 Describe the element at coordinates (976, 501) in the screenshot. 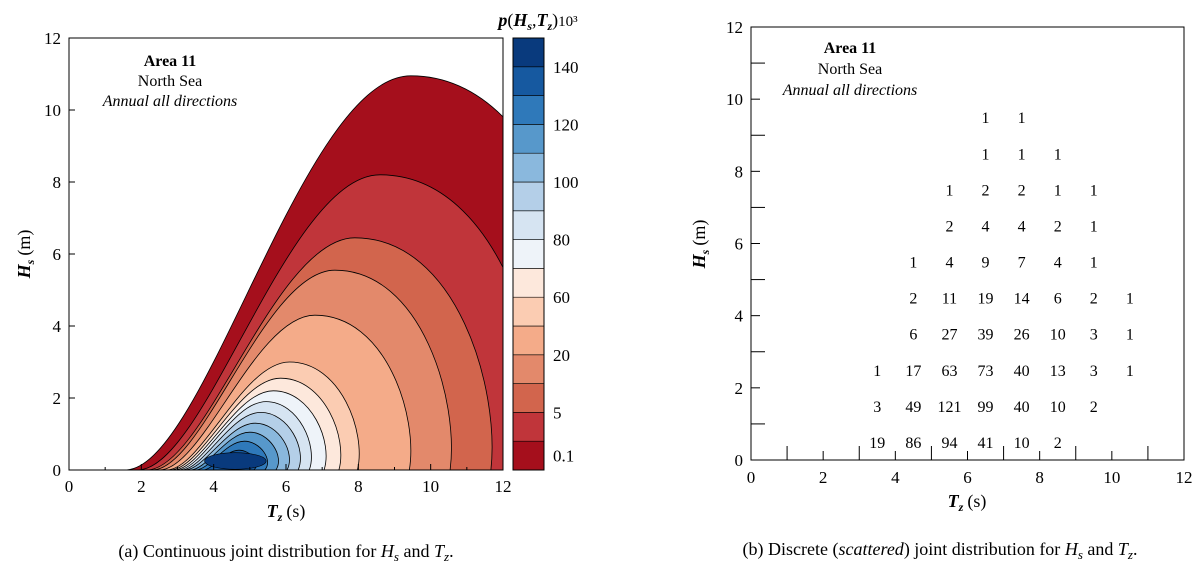

I see `panel-b-xlabel-unit: (s)` at that location.